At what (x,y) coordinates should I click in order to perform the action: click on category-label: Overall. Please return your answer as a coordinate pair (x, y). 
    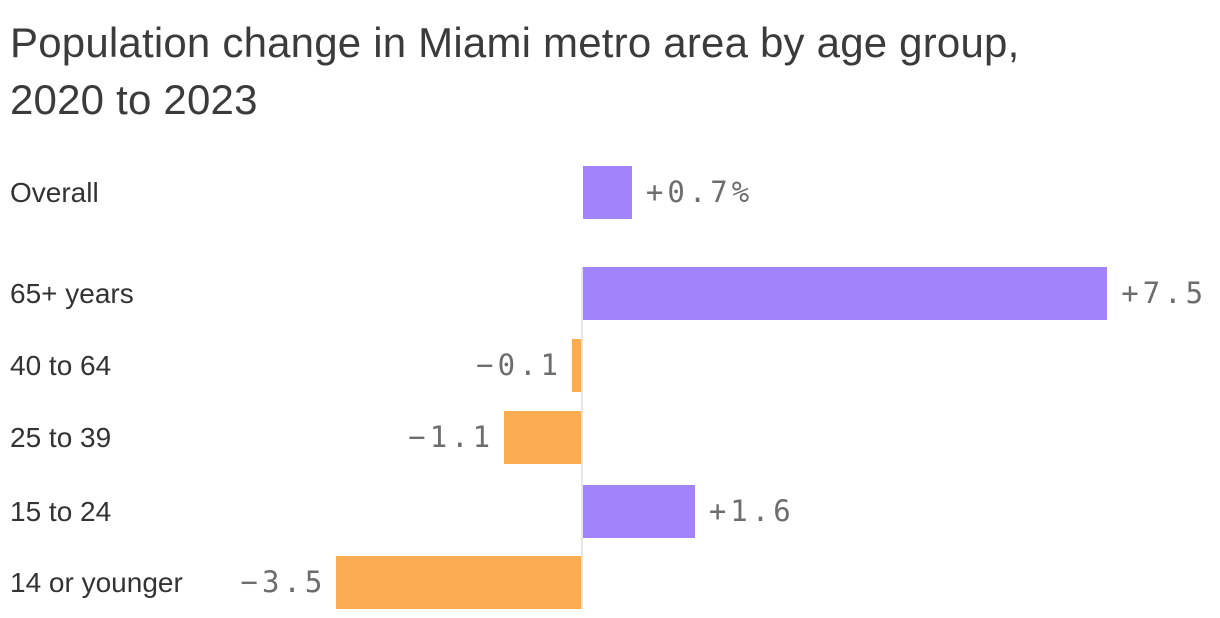
    Looking at the image, I should click on (54, 192).